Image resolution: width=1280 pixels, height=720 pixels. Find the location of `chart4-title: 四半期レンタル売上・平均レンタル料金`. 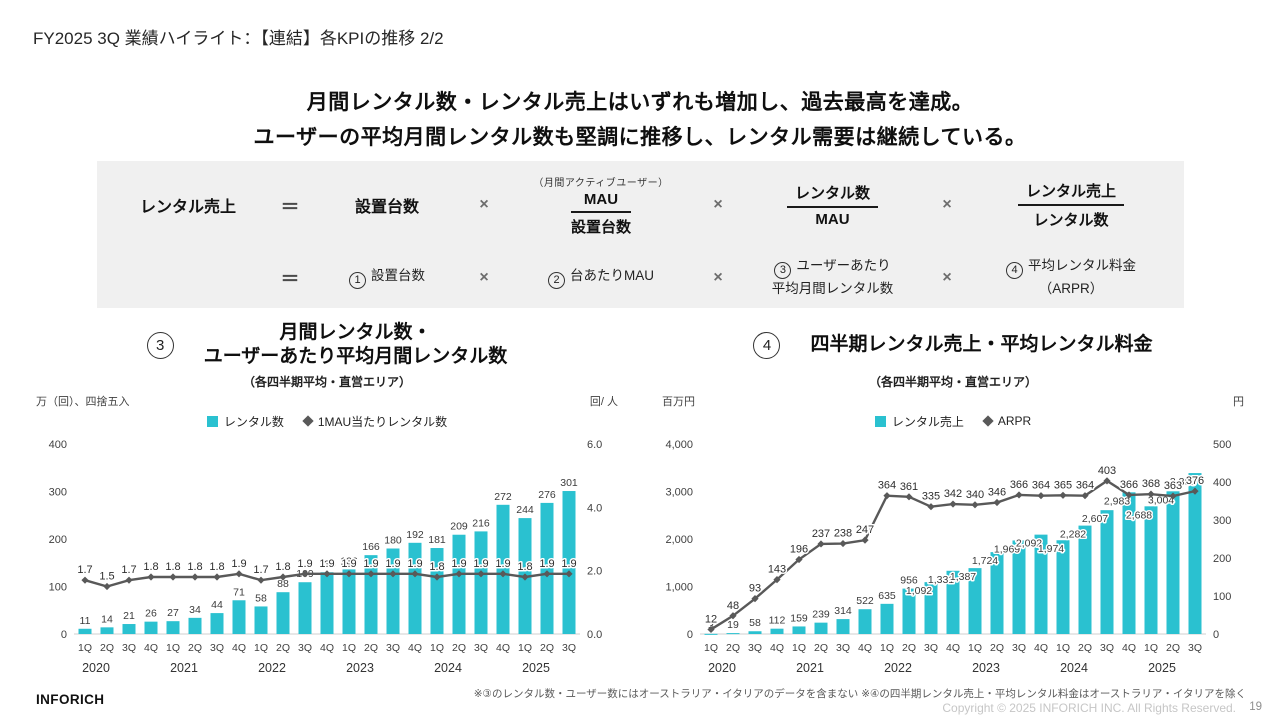

chart4-title: 四半期レンタル売上・平均レンタル料金 is located at coordinates (981, 345).